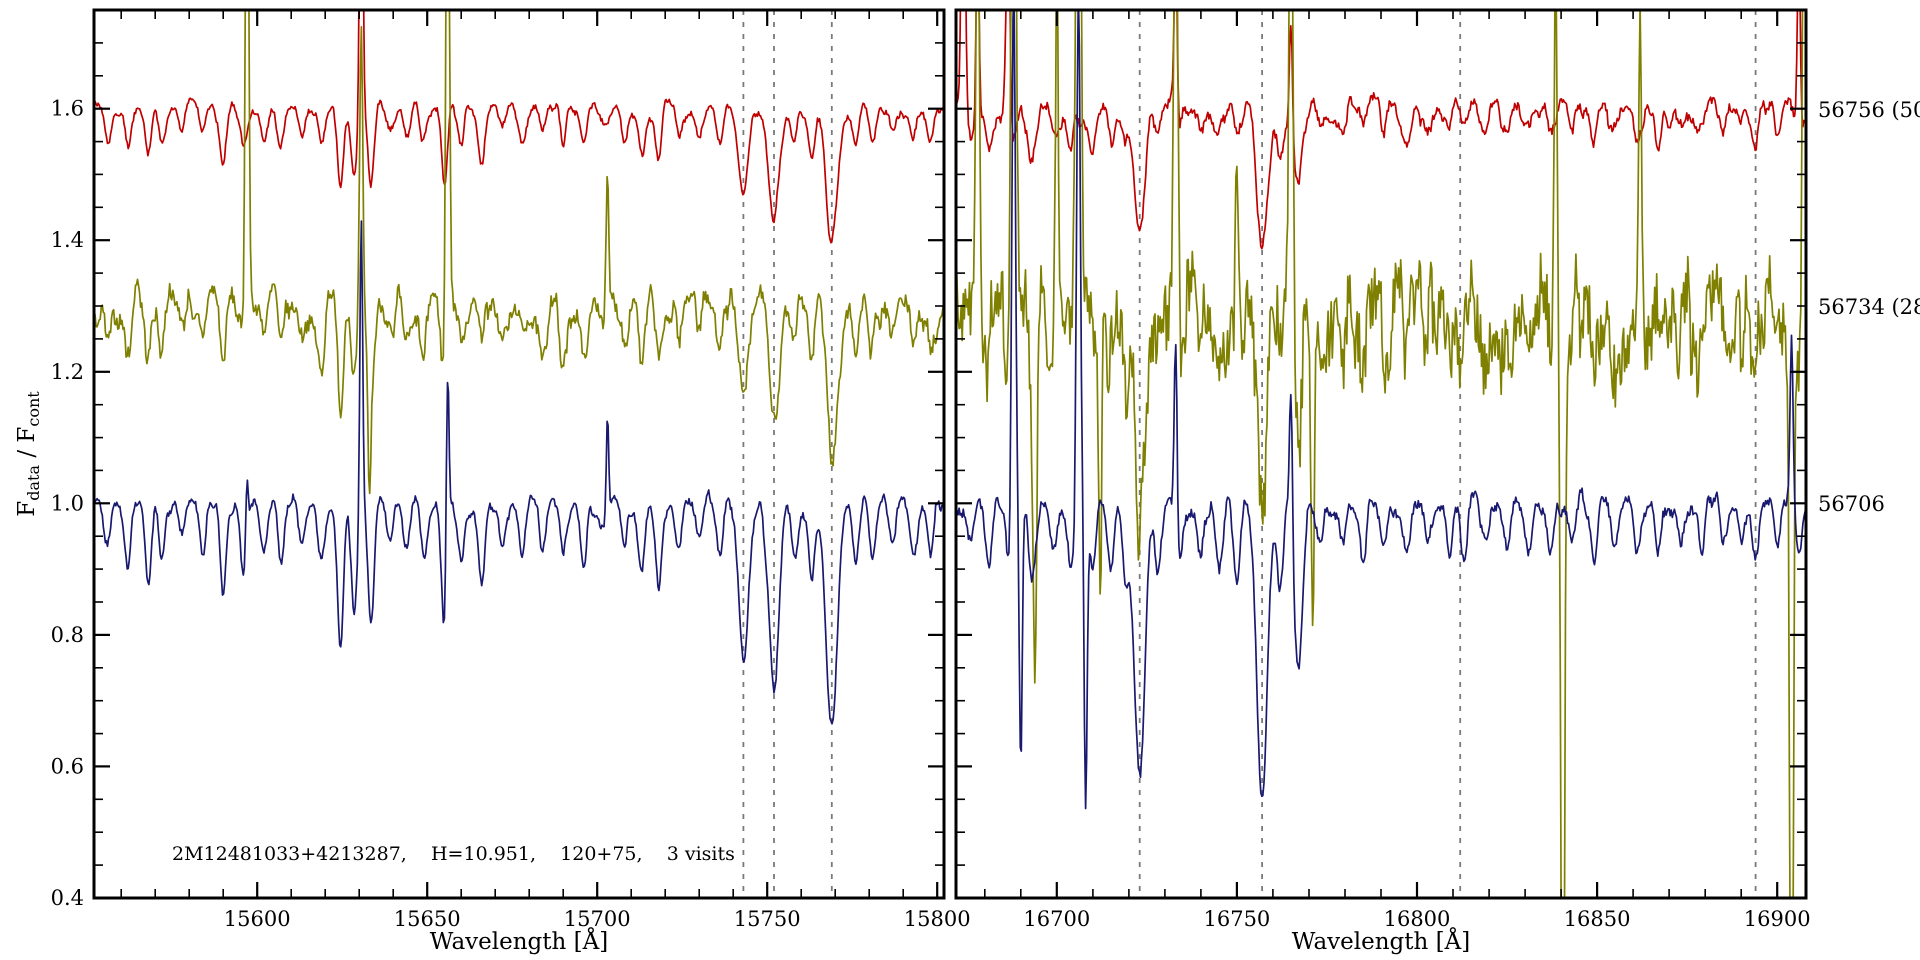 This screenshot has width=1920, height=960. What do you see at coordinates (519, 941) in the screenshot?
I see `x-axis-label-left: Wavelength [Å]` at bounding box center [519, 941].